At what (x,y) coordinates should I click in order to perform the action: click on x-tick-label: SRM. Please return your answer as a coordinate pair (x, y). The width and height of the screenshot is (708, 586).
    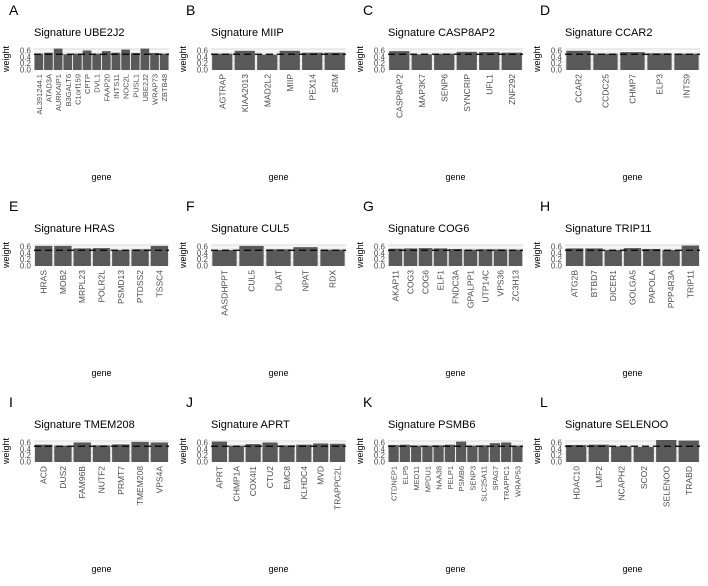
    Looking at the image, I should click on (335, 83).